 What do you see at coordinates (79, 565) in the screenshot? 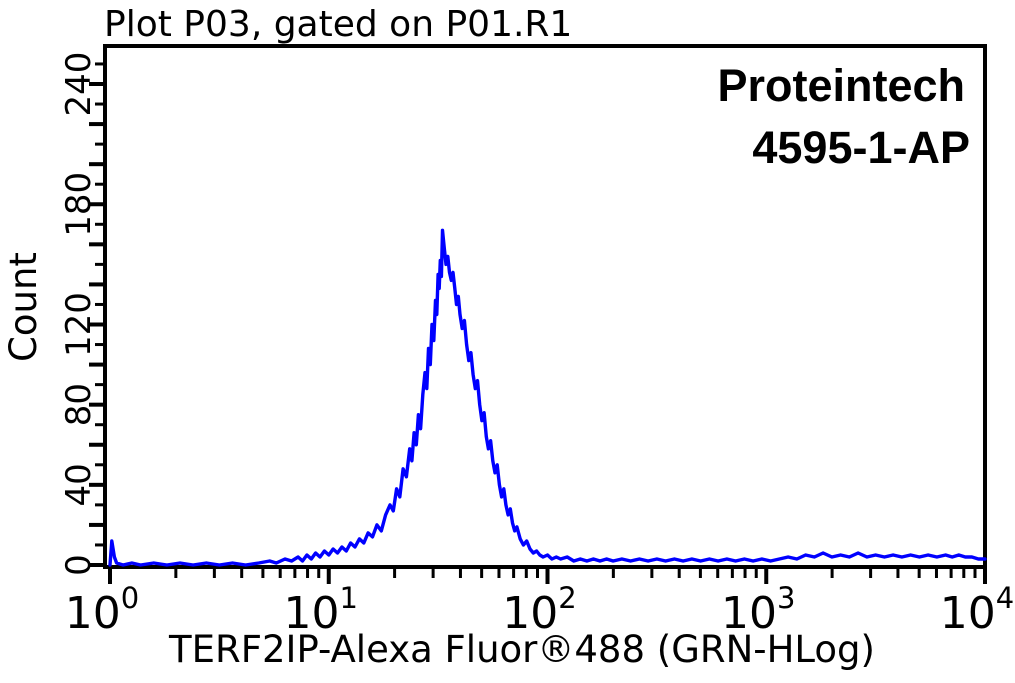
I see `y-tick-label: 0` at bounding box center [79, 565].